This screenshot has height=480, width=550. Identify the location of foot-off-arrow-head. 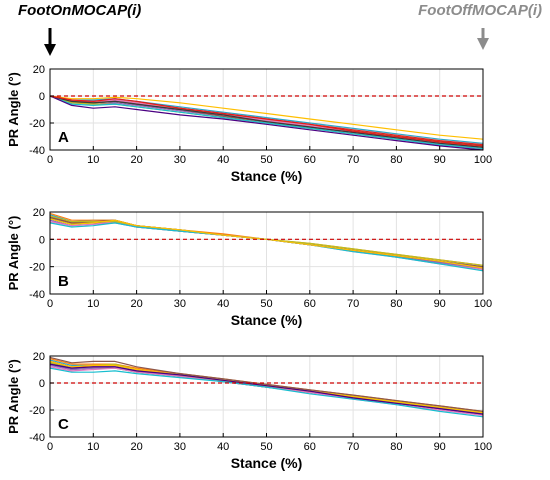
(483, 44).